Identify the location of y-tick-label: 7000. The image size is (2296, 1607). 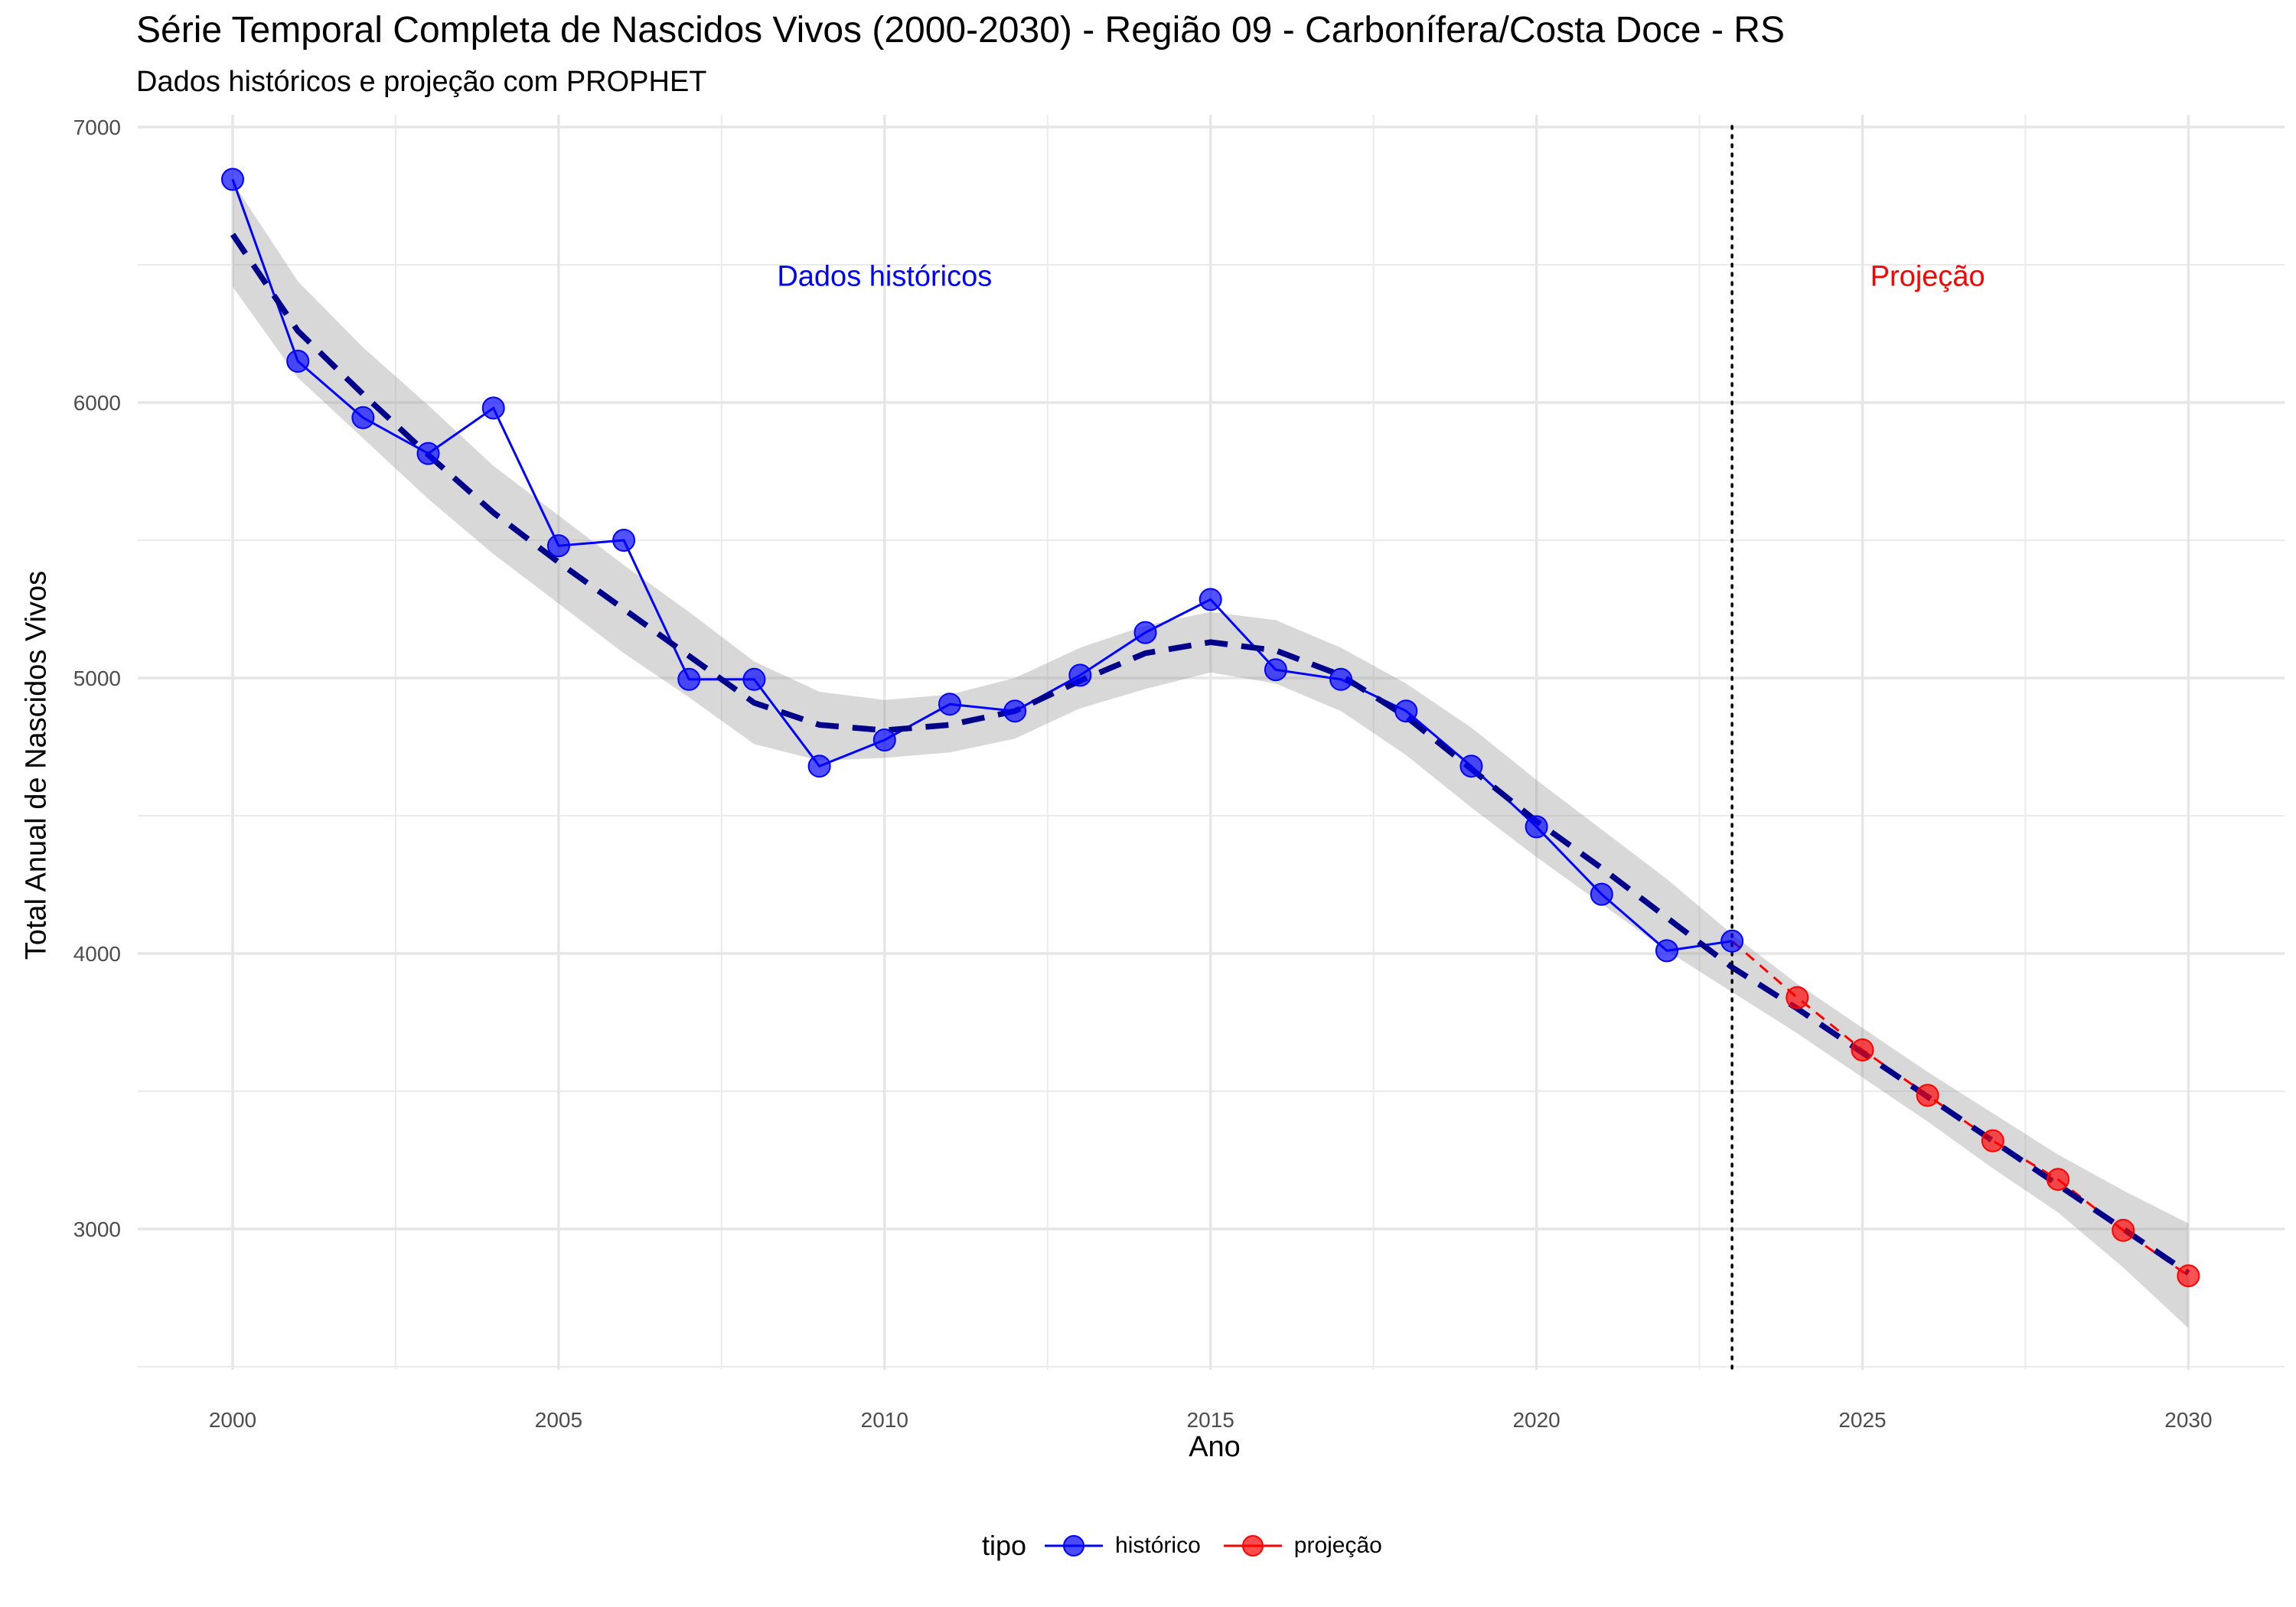
(97, 127).